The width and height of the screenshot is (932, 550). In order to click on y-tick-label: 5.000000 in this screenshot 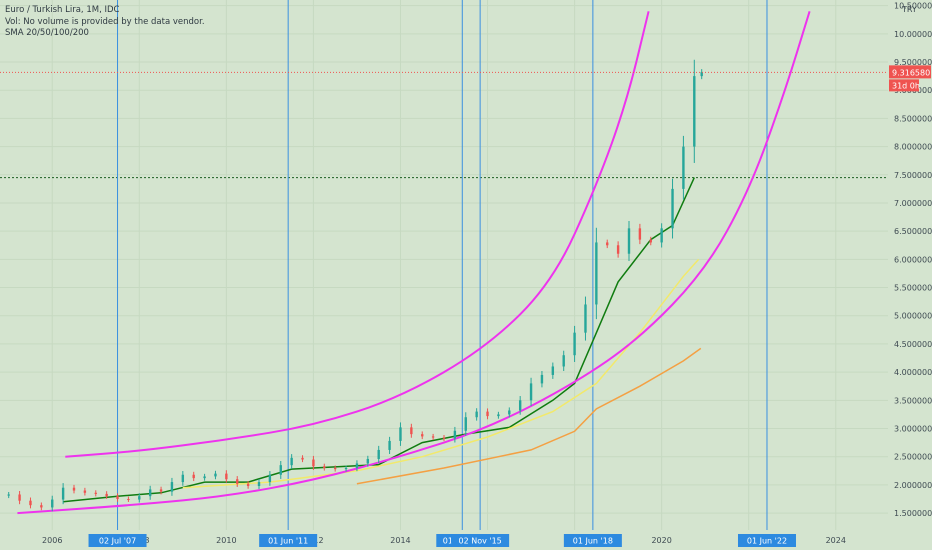, I will do `click(913, 316)`.